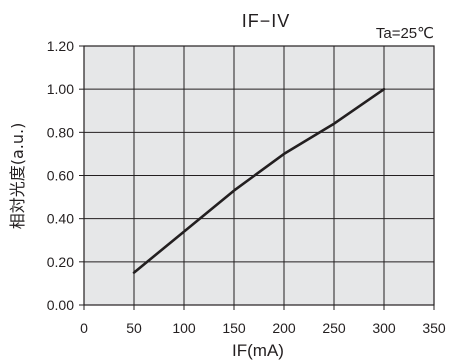  I want to click on x-tick-label: 250, so click(334, 328).